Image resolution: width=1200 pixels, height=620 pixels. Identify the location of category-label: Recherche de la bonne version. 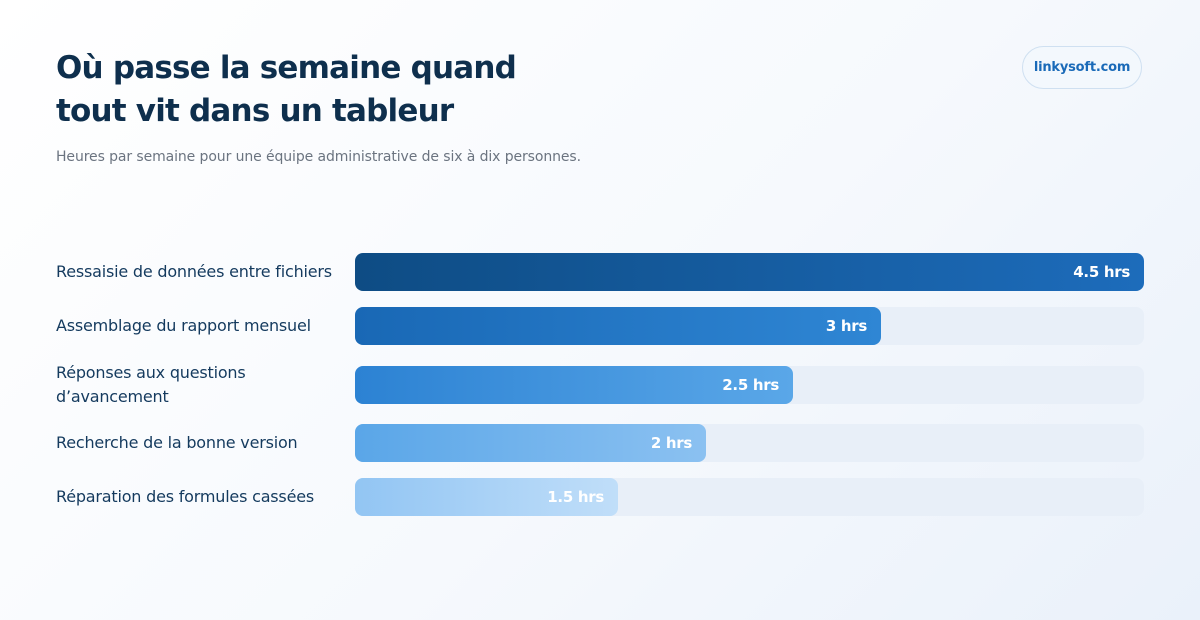
(177, 442).